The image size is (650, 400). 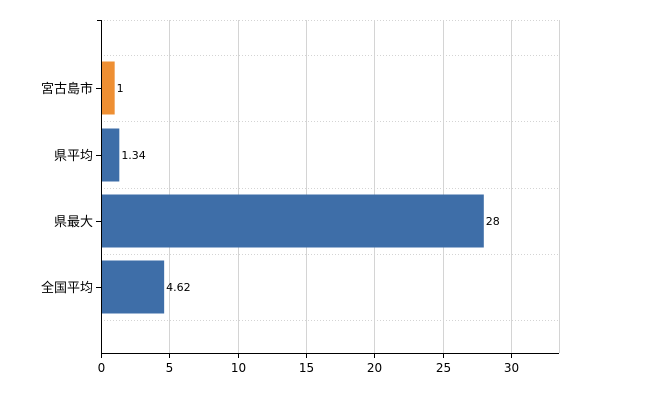 What do you see at coordinates (170, 368) in the screenshot?
I see `x-tick-label: 5` at bounding box center [170, 368].